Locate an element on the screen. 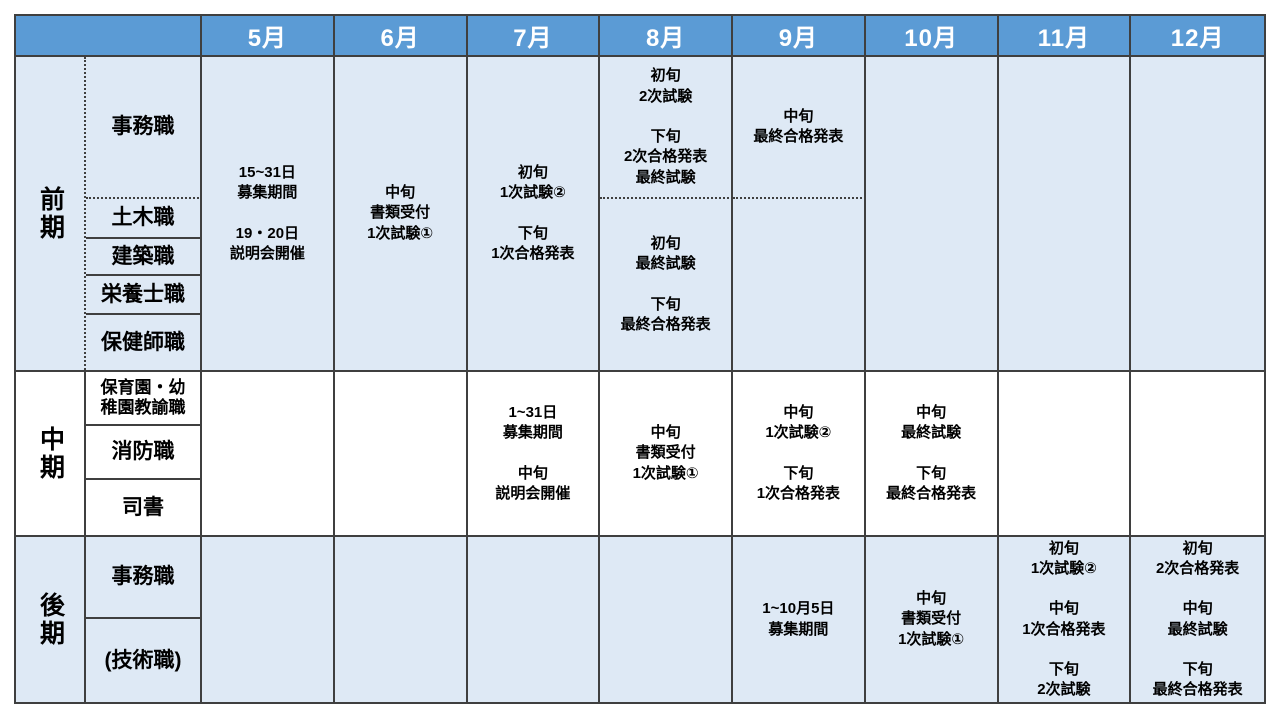 This screenshot has height=720, width=1280. job-label: 栄養士職 is located at coordinates (143, 294).